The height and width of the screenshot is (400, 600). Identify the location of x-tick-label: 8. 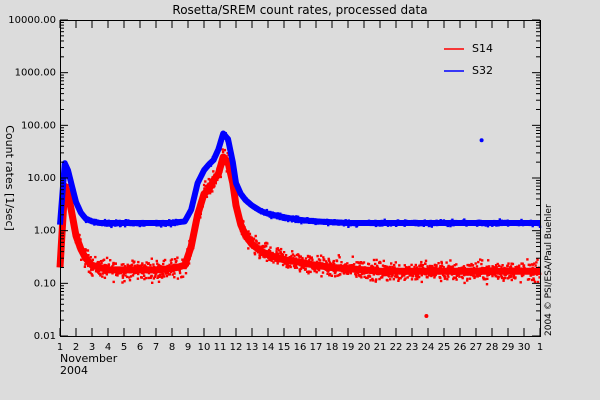
(172, 347).